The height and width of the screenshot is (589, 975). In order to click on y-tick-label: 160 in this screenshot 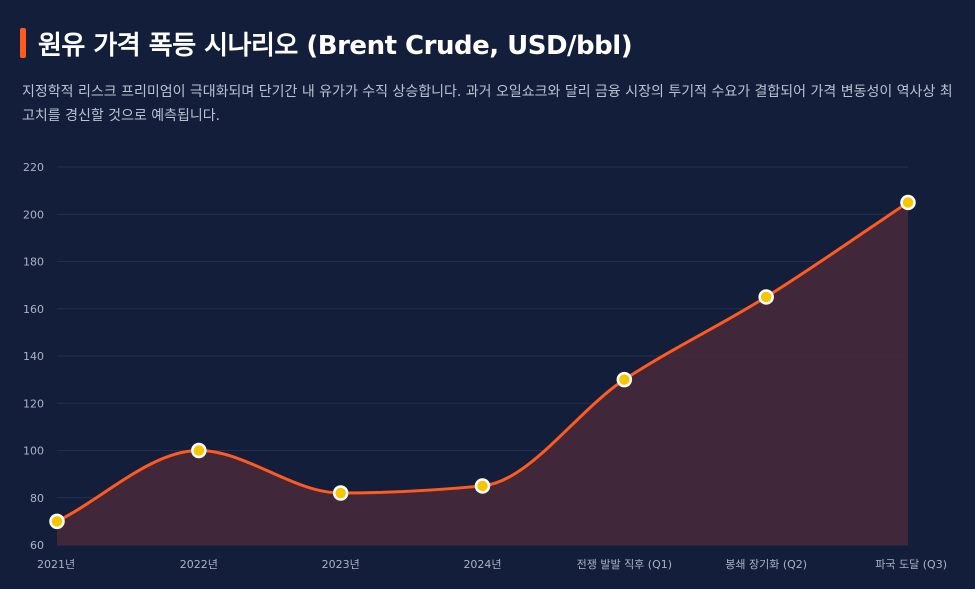, I will do `click(33, 309)`.